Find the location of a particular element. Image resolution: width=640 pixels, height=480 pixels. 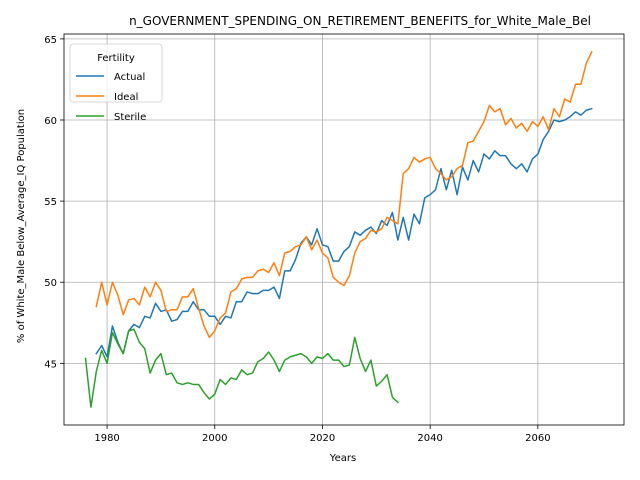

y-tick-label: 55 is located at coordinates (50, 202).